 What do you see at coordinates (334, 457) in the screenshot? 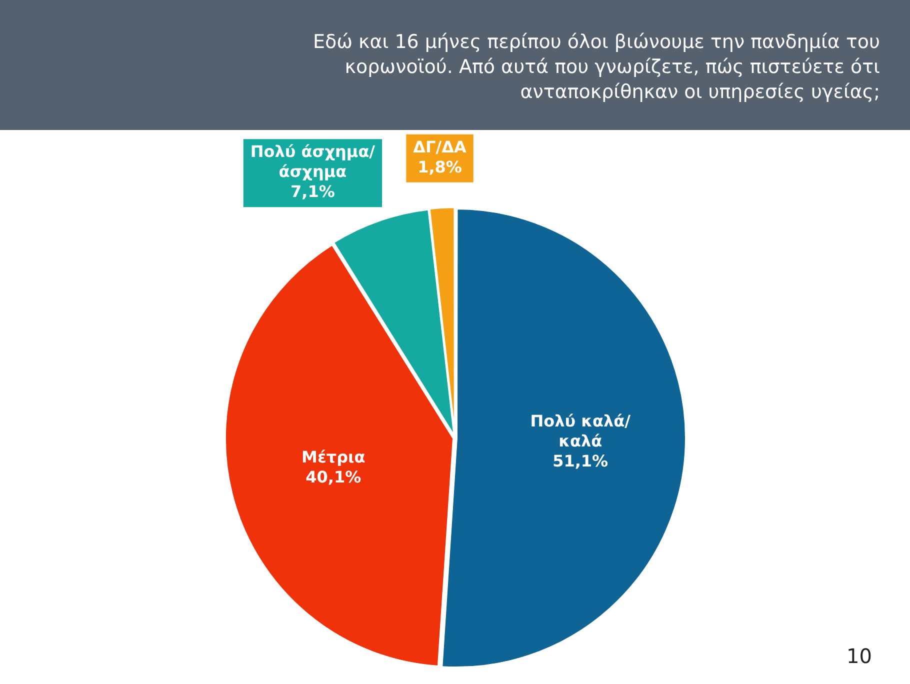
I see `slice-label: Μέτρια` at bounding box center [334, 457].